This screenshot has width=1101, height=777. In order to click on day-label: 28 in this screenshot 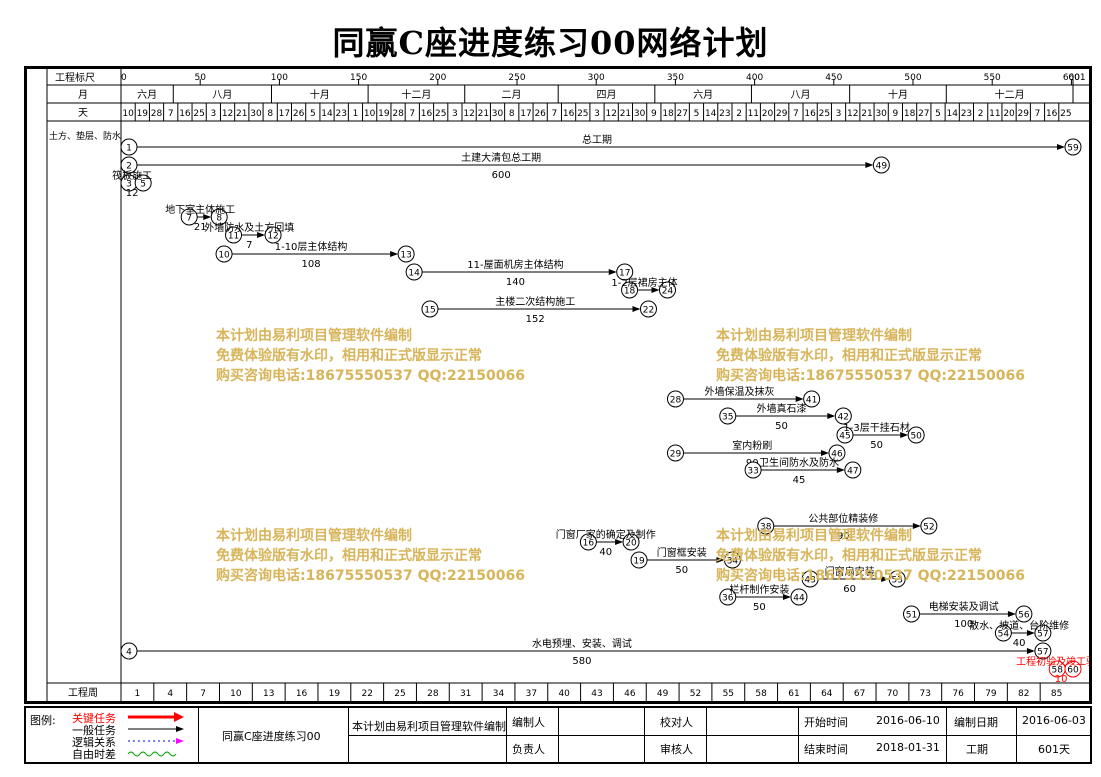, I will do `click(398, 114)`.